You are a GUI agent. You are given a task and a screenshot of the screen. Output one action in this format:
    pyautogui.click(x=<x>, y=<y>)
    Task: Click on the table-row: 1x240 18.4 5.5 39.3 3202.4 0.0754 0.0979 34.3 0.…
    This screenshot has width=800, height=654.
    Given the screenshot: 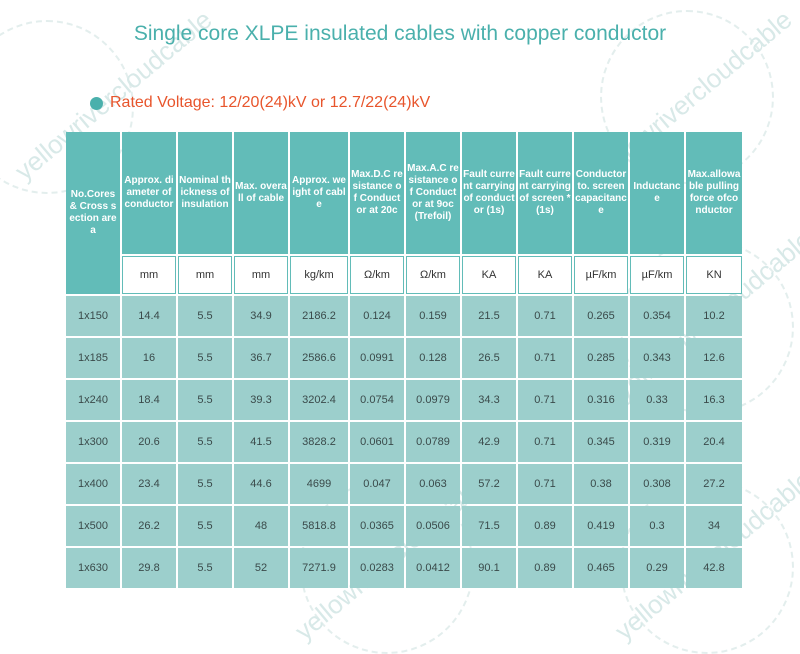 What is the action you would take?
    pyautogui.click(x=404, y=400)
    